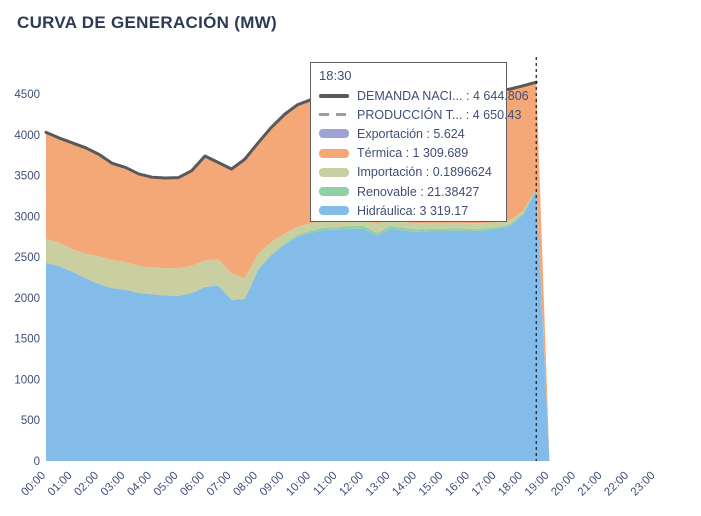  What do you see at coordinates (537, 484) in the screenshot?
I see `x-axis-label: 19:00` at bounding box center [537, 484].